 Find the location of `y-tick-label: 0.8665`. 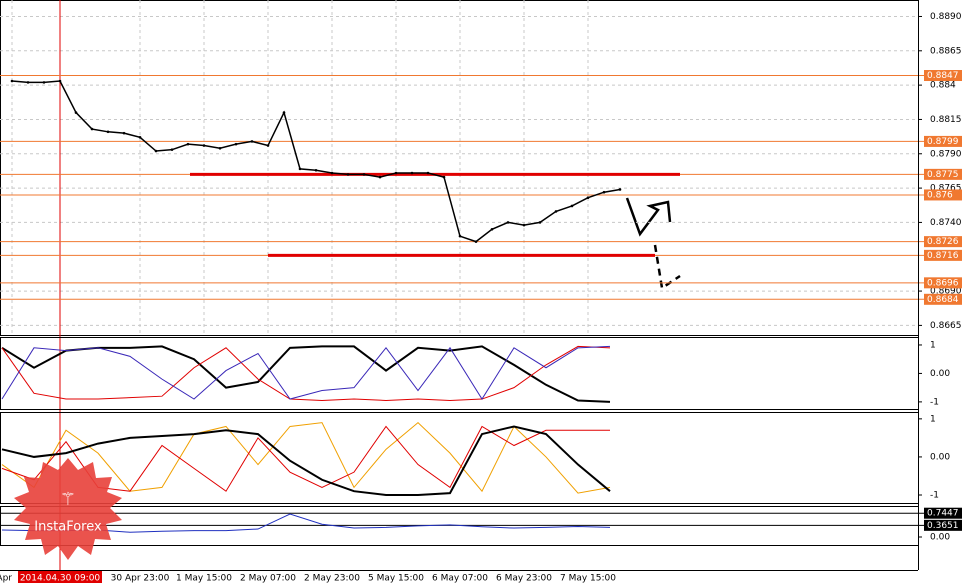

y-tick-label: 0.8665 is located at coordinates (946, 326).